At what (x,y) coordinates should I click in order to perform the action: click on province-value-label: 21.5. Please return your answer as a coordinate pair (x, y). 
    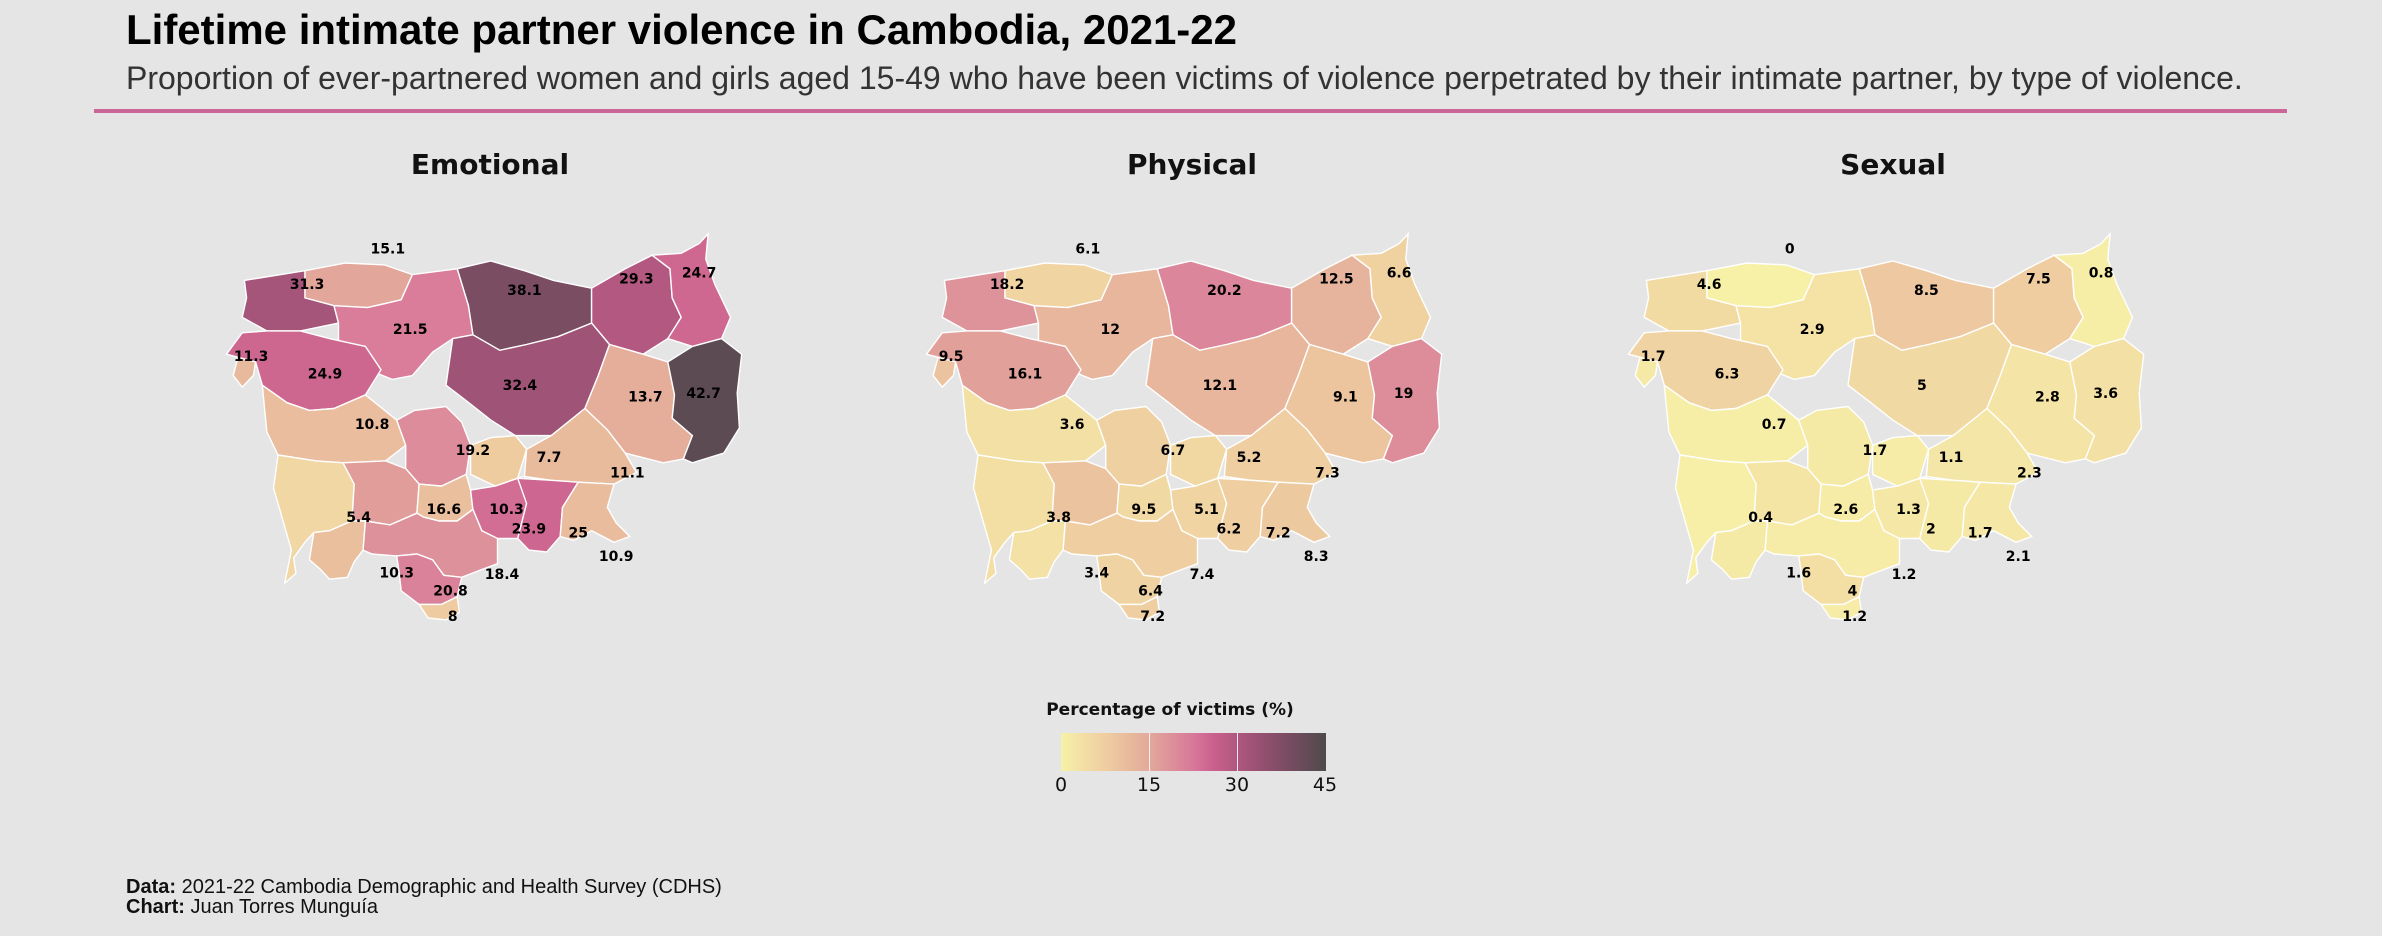
    Looking at the image, I should click on (410, 330).